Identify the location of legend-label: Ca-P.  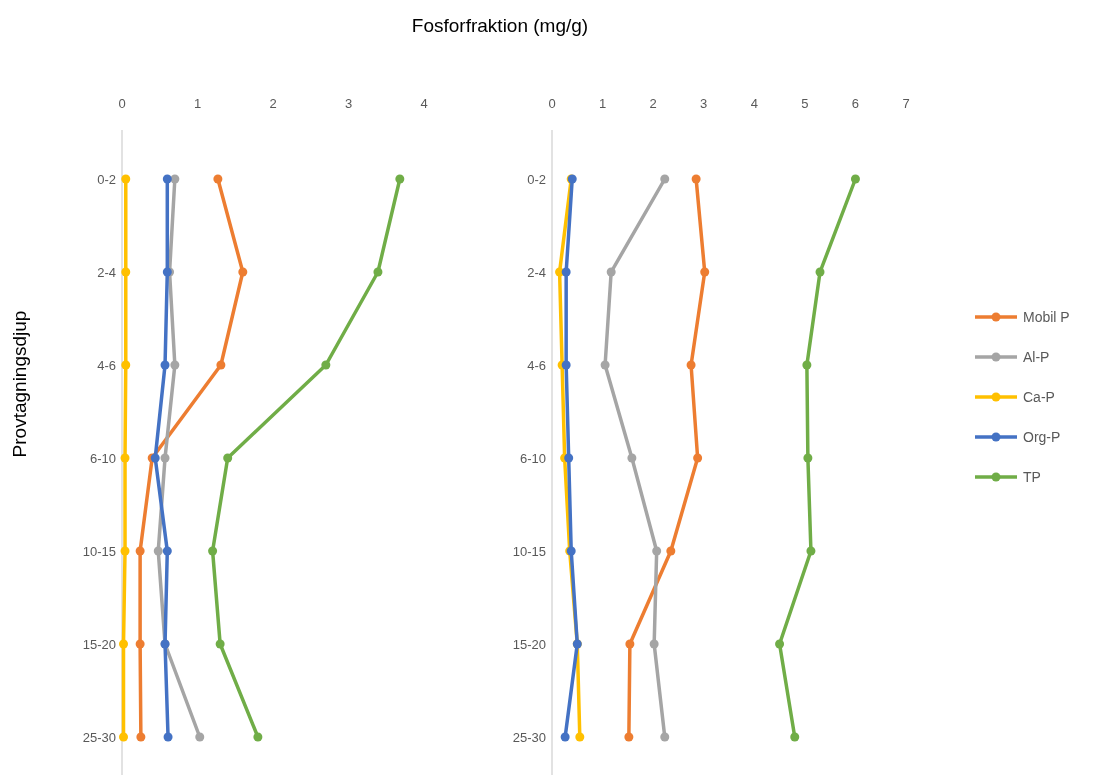
(1039, 397).